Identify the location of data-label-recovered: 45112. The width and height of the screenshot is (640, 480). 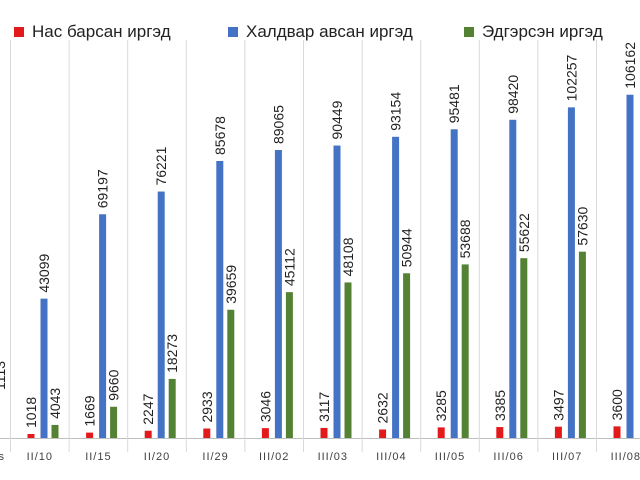
(289, 267).